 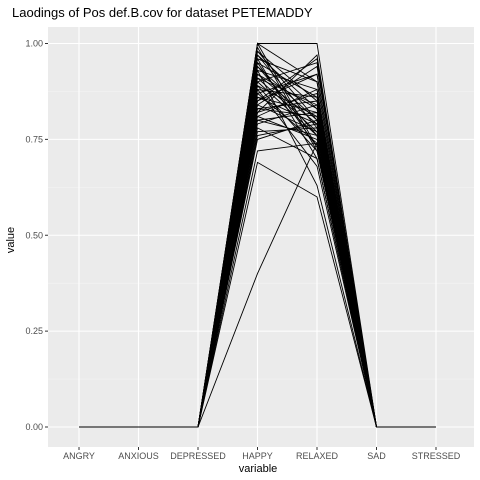 What do you see at coordinates (317, 456) in the screenshot?
I see `x-tick-label: RELAXED` at bounding box center [317, 456].